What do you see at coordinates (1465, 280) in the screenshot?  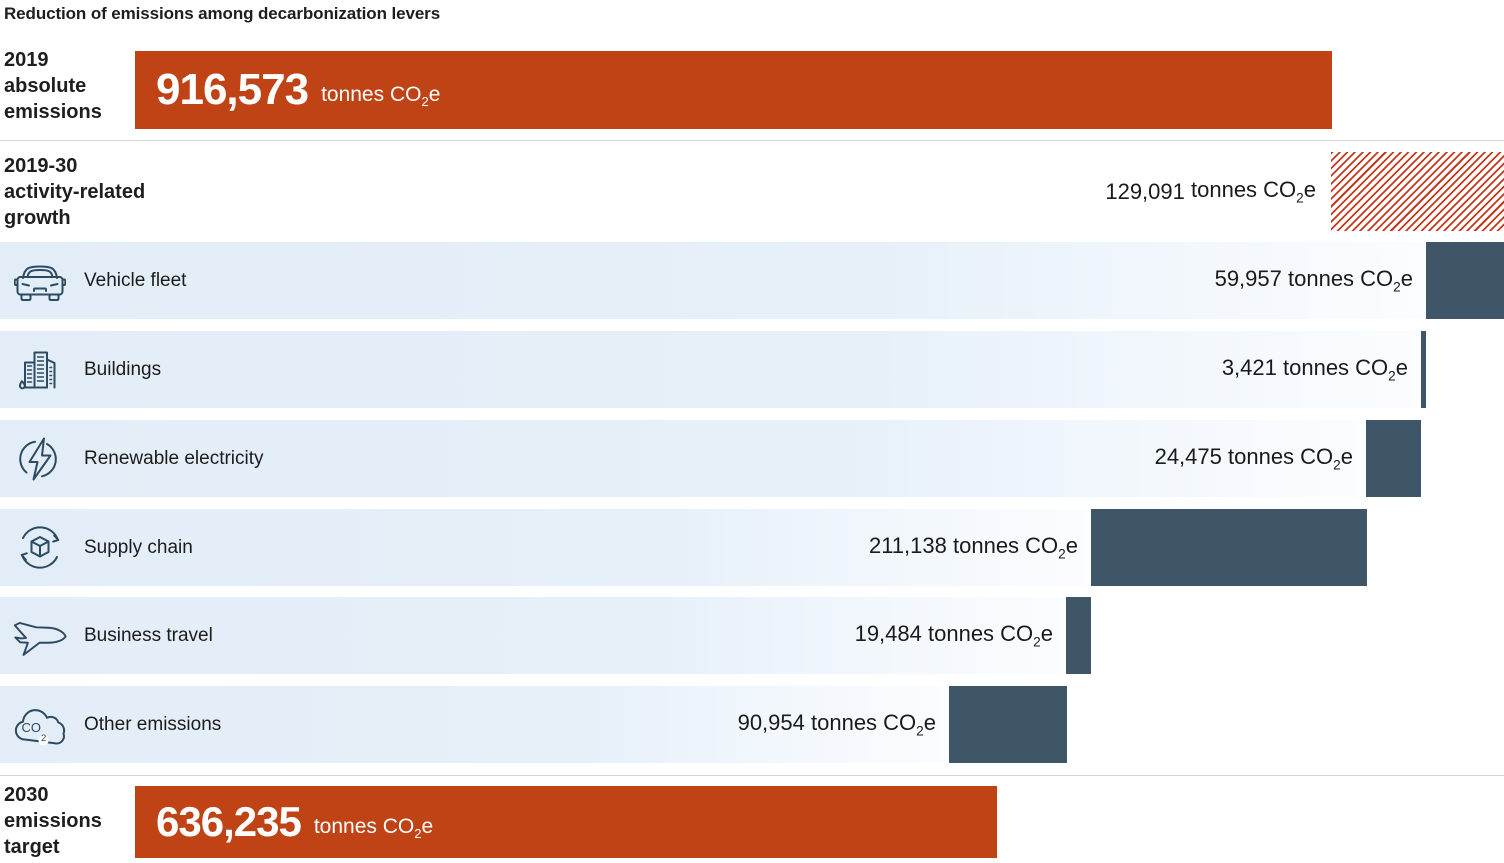 I see `bar-vehicle-fleet` at bounding box center [1465, 280].